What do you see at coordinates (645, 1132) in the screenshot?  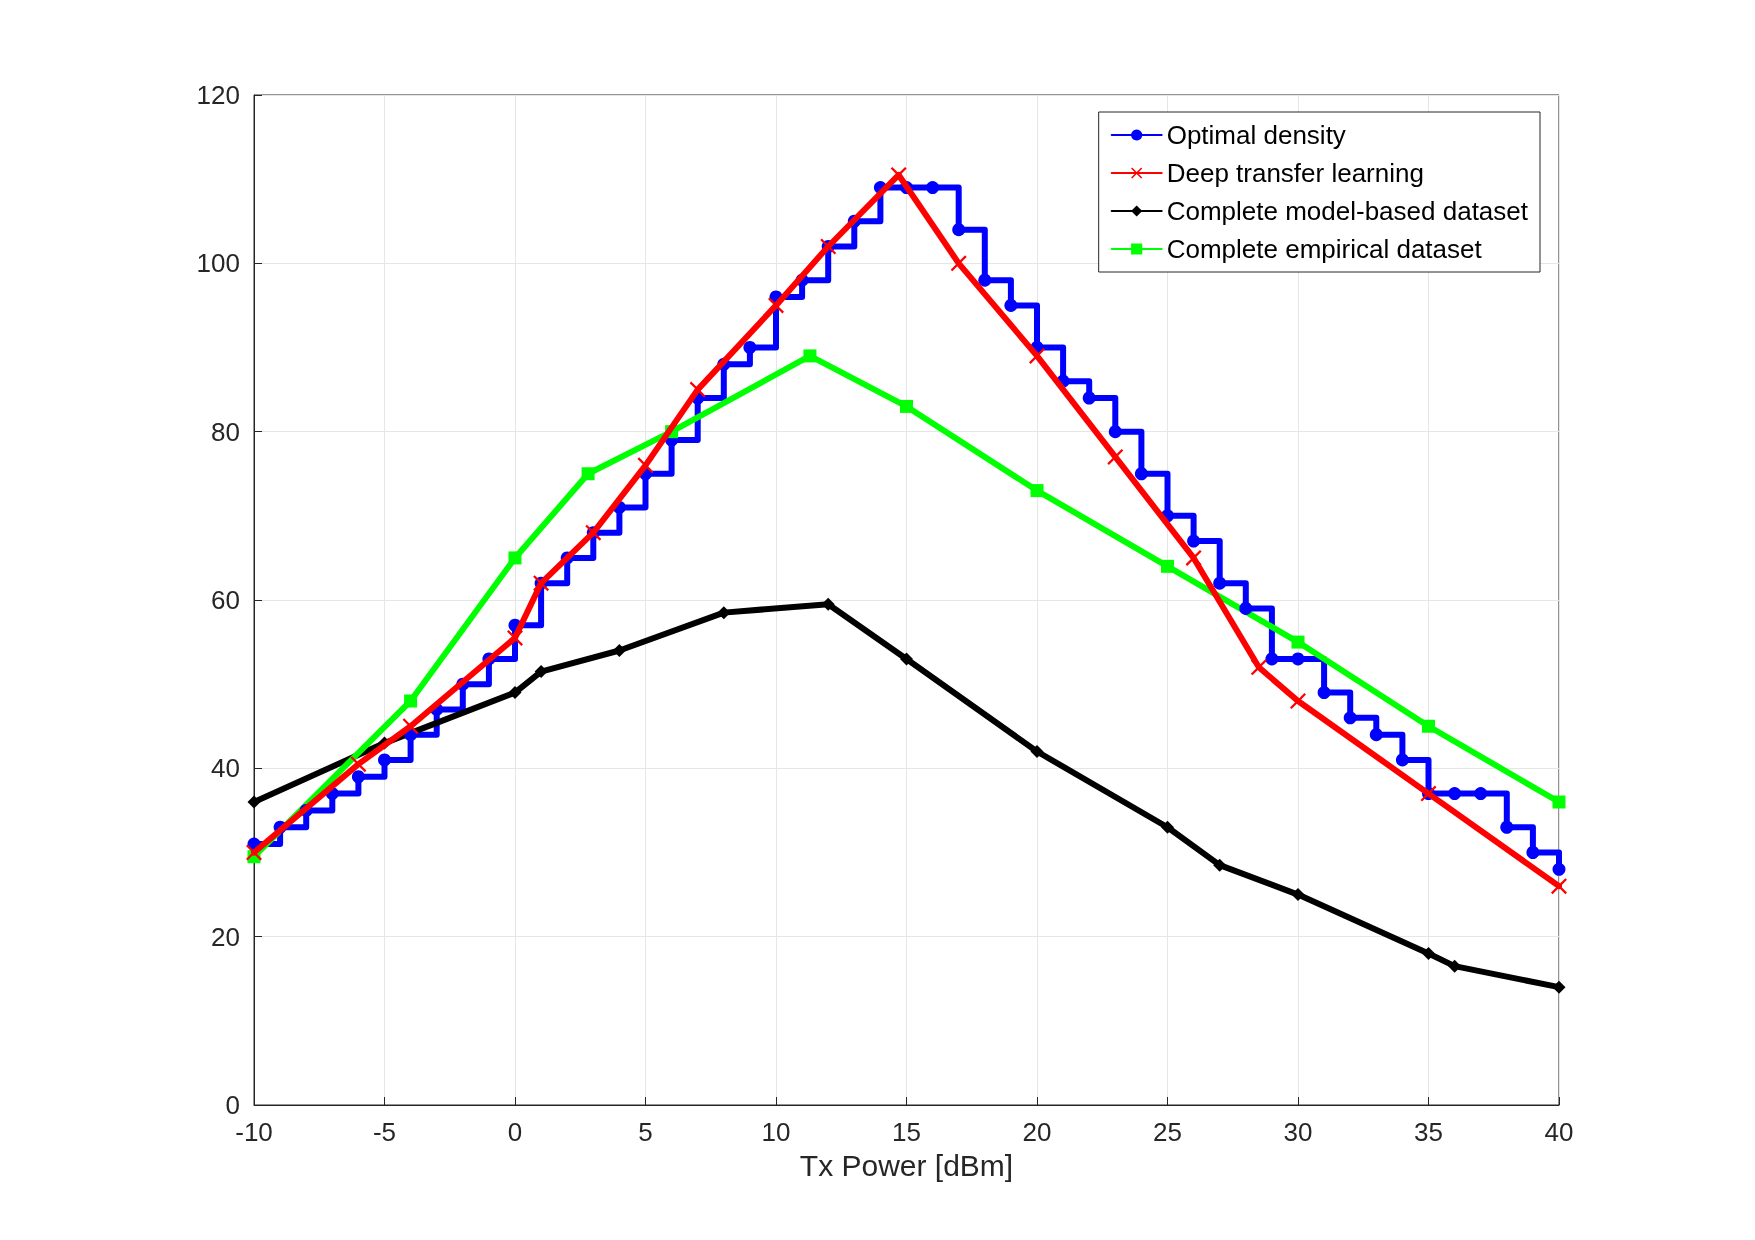 I see `x-tick-label: 5` at bounding box center [645, 1132].